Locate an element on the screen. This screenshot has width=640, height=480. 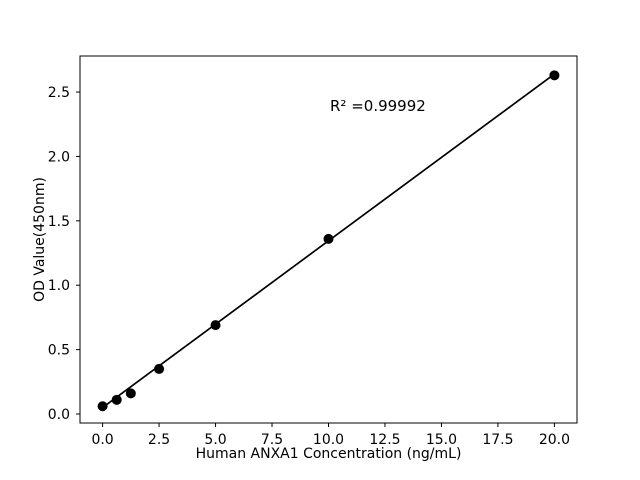
y-tick-label: 2.0 is located at coordinates (59, 157).